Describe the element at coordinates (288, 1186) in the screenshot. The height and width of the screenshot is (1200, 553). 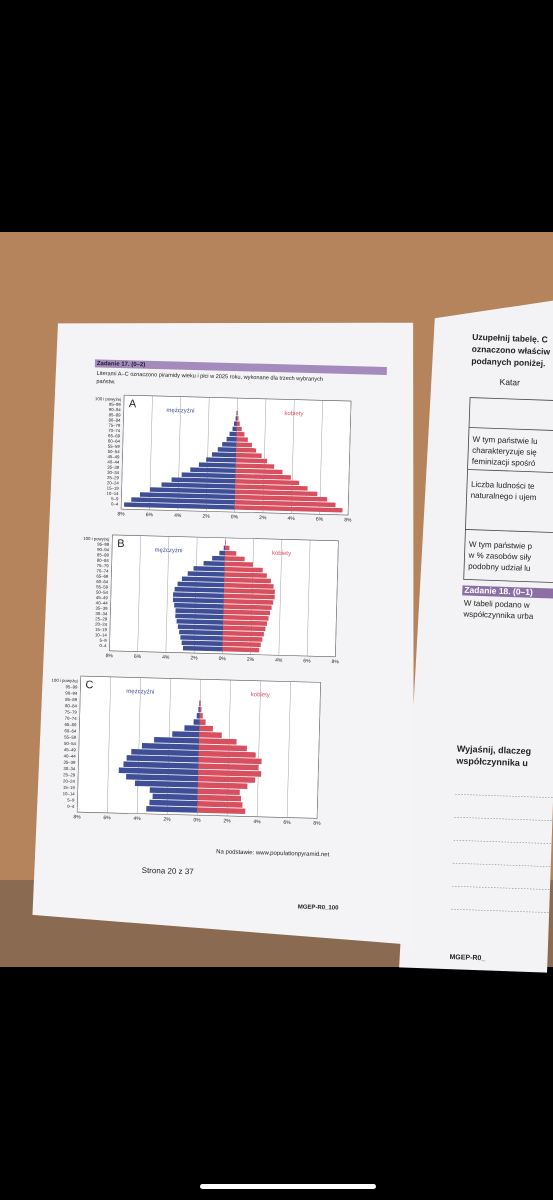
I see `home-indicator` at that location.